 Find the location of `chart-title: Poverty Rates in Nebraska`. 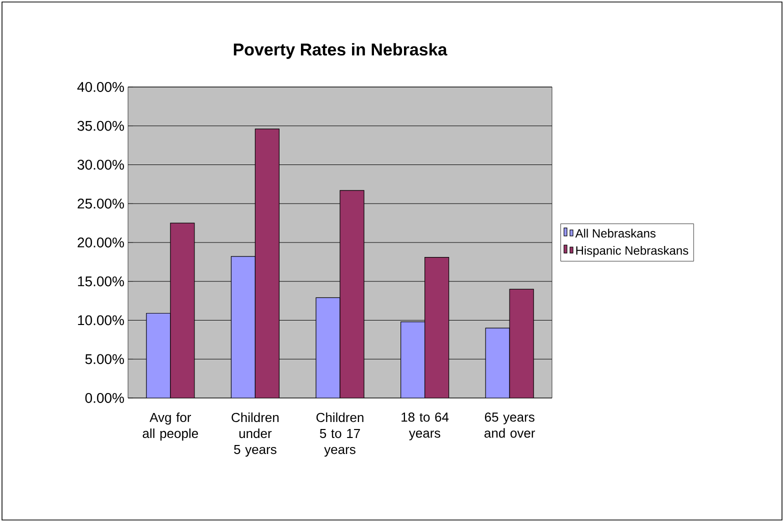

chart-title: Poverty Rates in Nebraska is located at coordinates (341, 51).